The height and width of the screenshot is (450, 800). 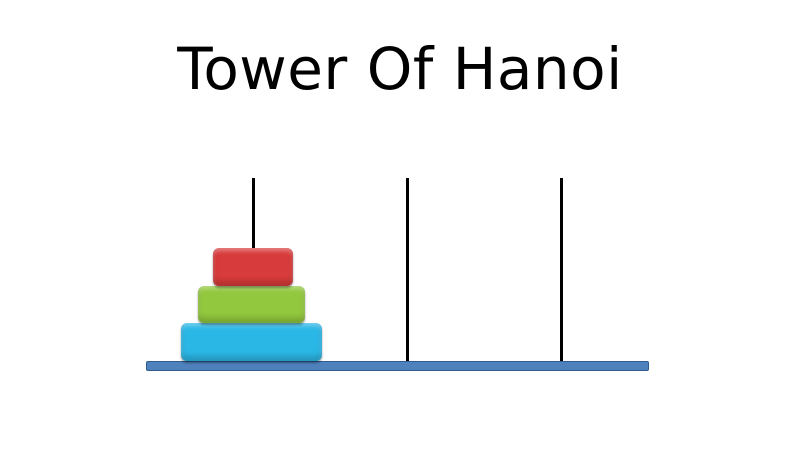 What do you see at coordinates (251, 342) in the screenshot?
I see `disk-large` at bounding box center [251, 342].